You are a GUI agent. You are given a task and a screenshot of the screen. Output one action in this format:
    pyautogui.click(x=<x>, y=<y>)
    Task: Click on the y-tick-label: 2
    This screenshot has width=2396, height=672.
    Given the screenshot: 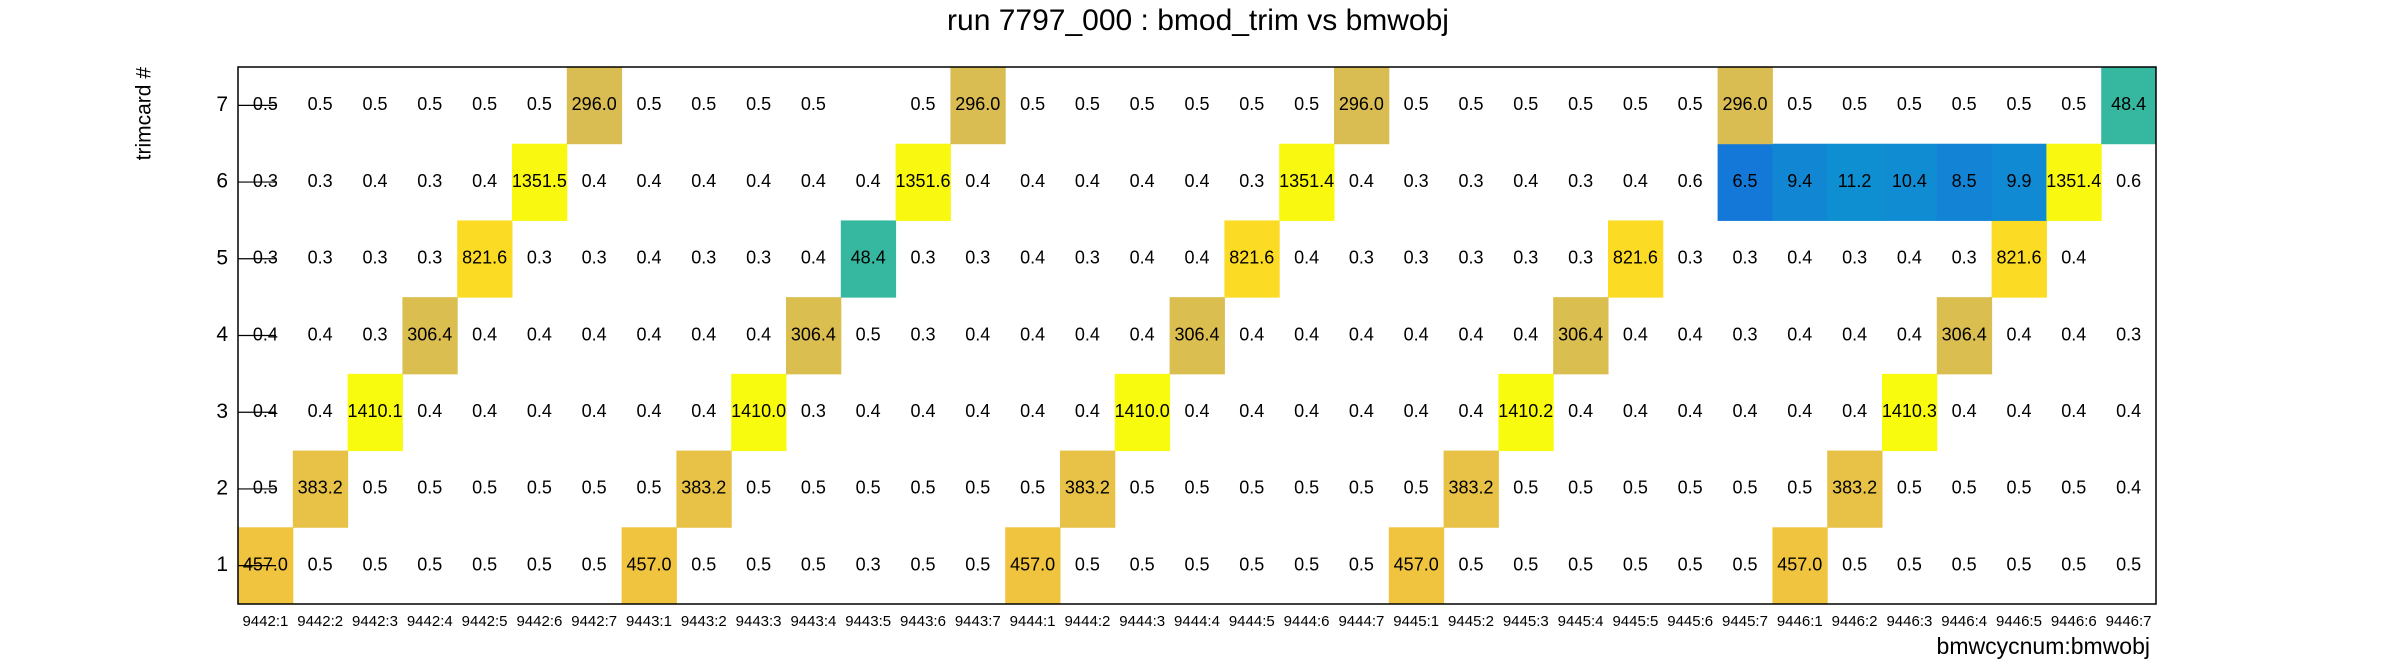 What is the action you would take?
    pyautogui.click(x=222, y=487)
    